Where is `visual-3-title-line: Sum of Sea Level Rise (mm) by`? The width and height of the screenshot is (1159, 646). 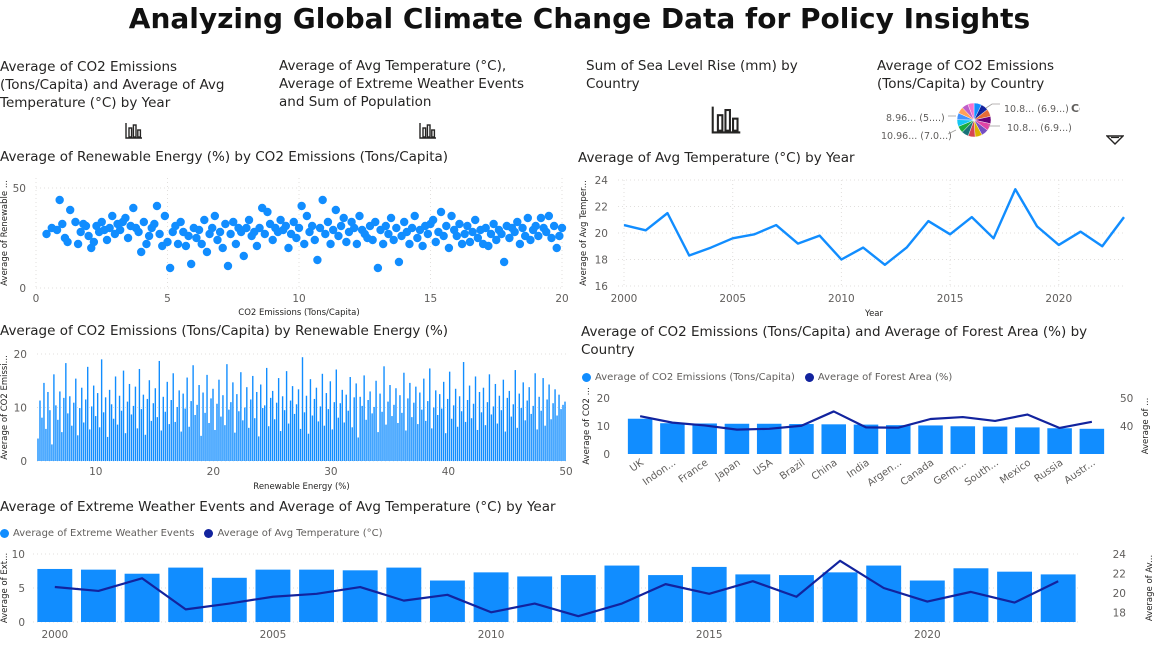 visual-3-title-line: Sum of Sea Level Rise (mm) by is located at coordinates (692, 66).